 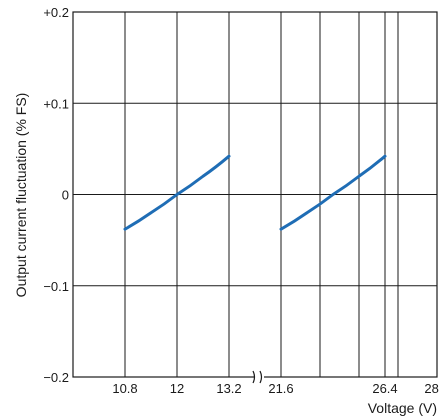 What do you see at coordinates (21, 195) in the screenshot?
I see `y-axis-label: Output current fluctuation (% FS)` at bounding box center [21, 195].